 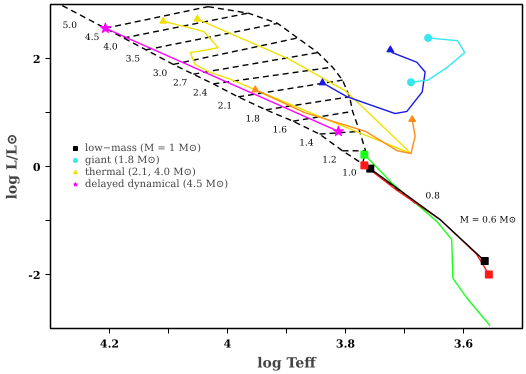 What do you see at coordinates (180, 83) in the screenshot?
I see `annotation: 2.7` at bounding box center [180, 83].